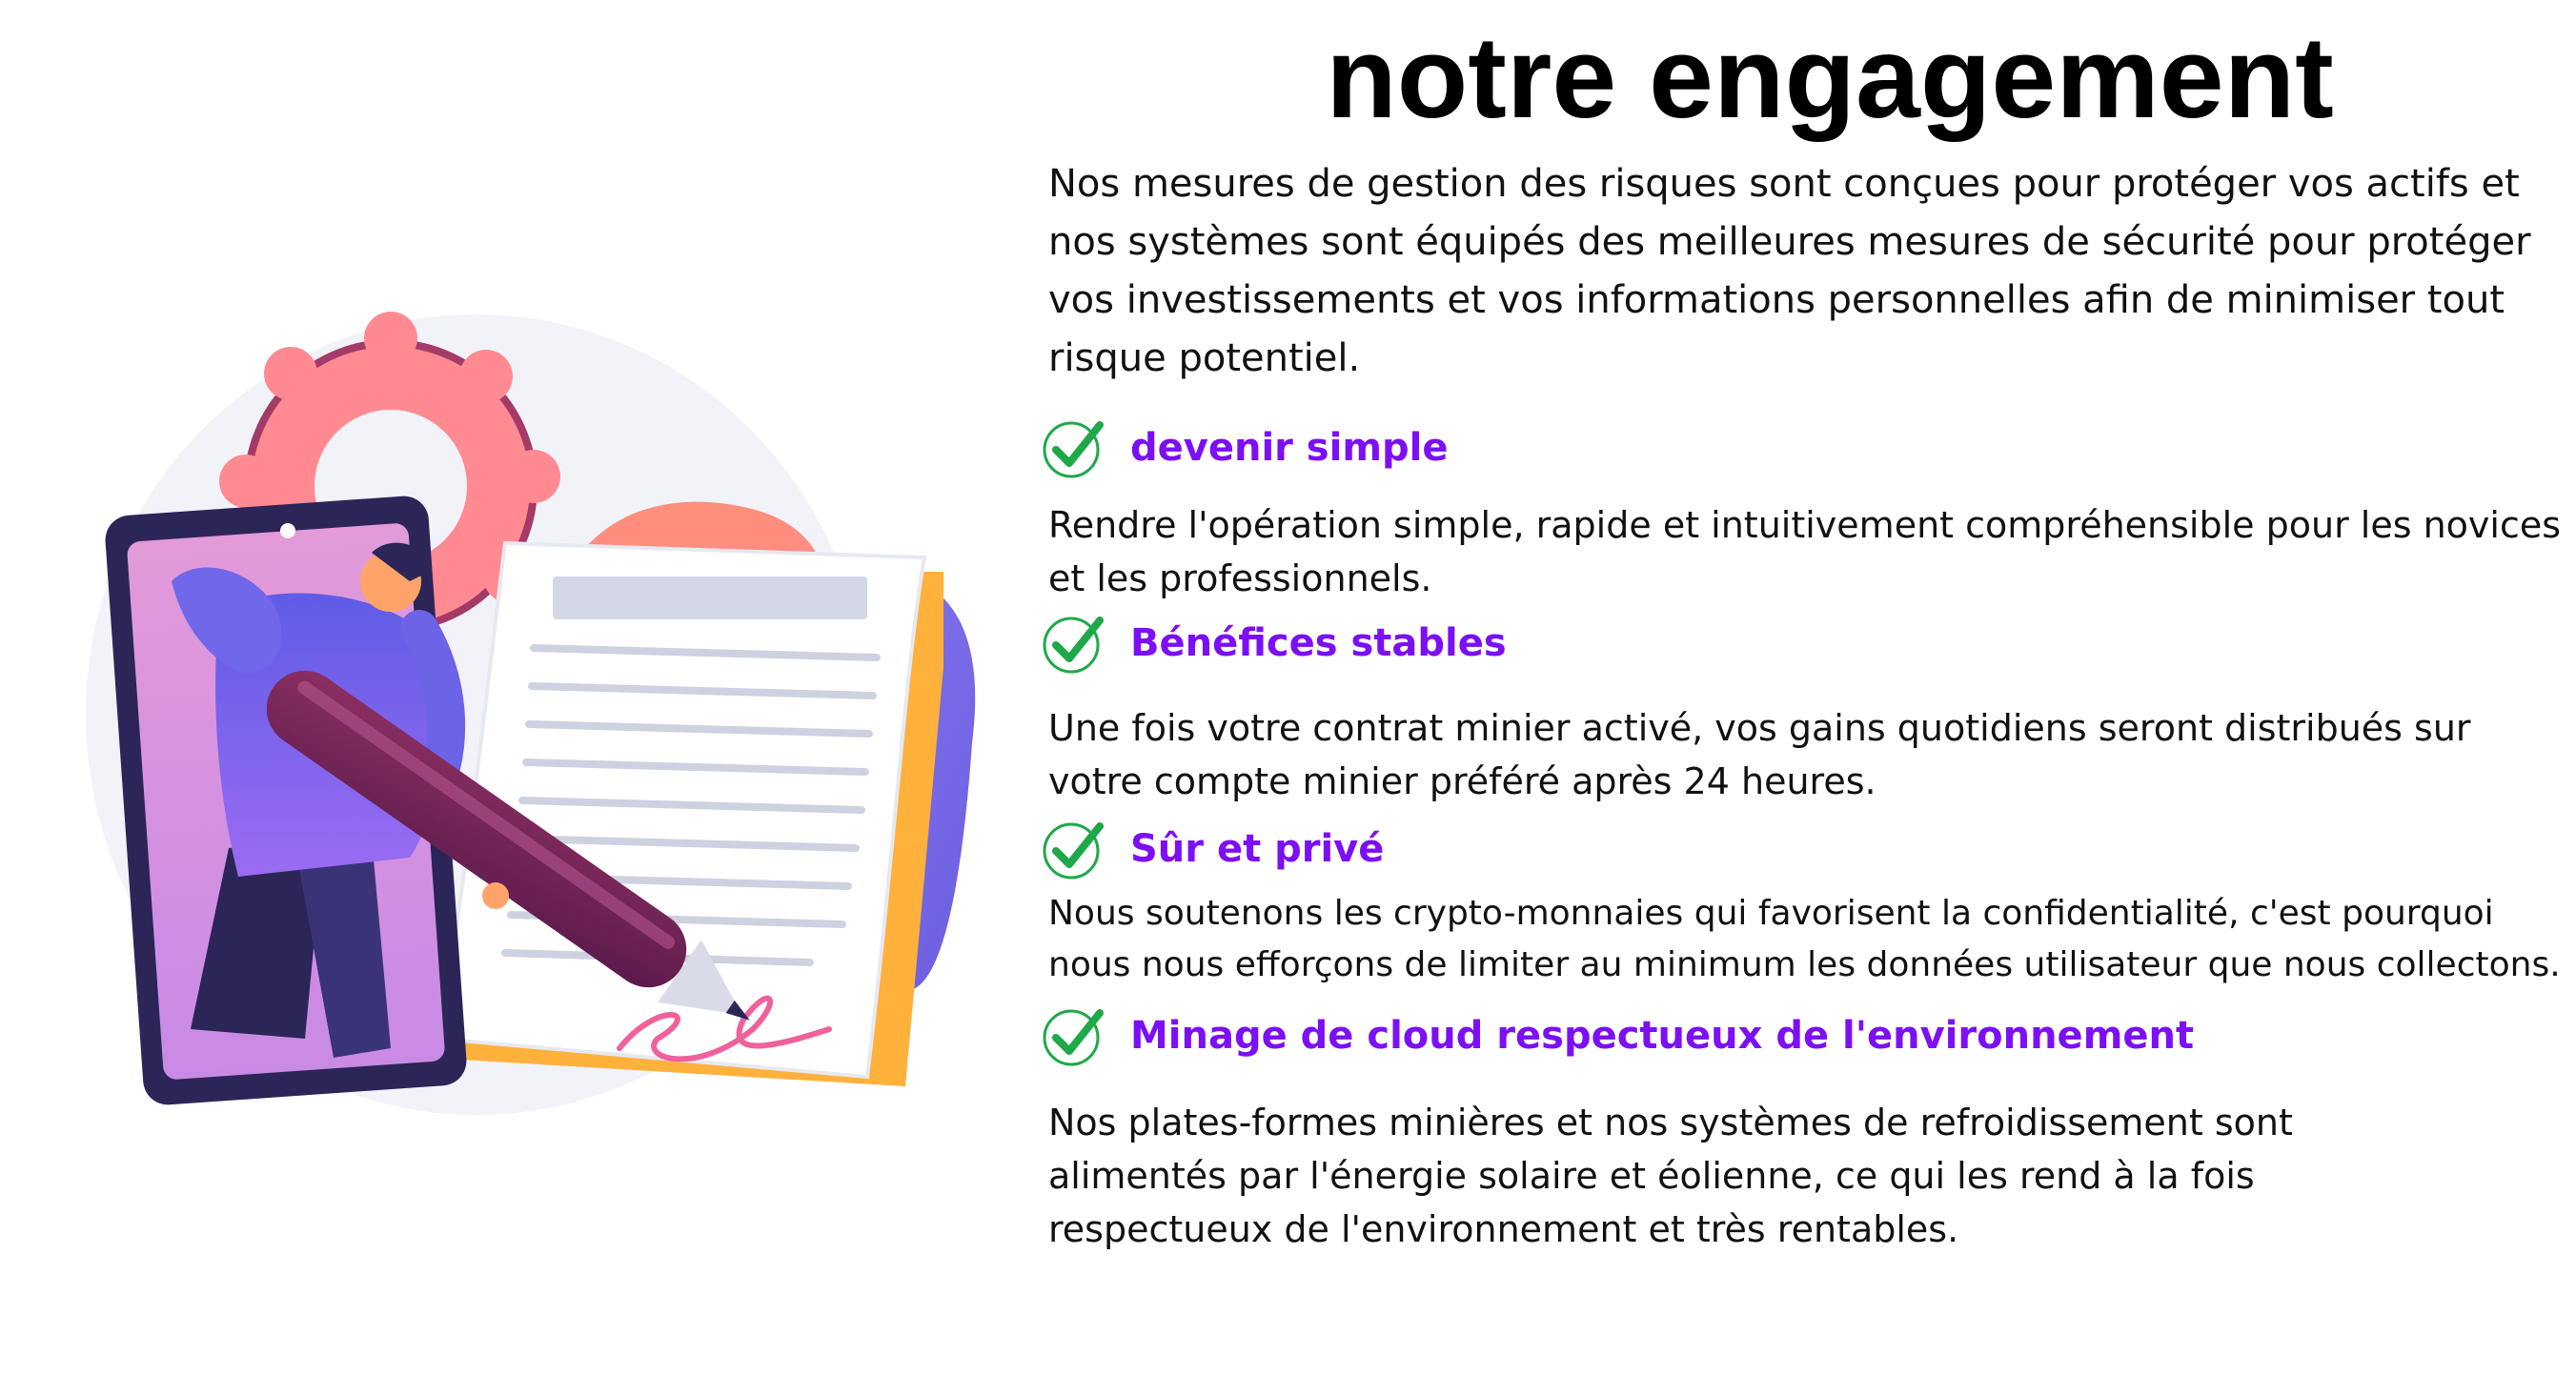  Describe the element at coordinates (1289, 448) in the screenshot. I see `feature-title: devenir simple` at that location.